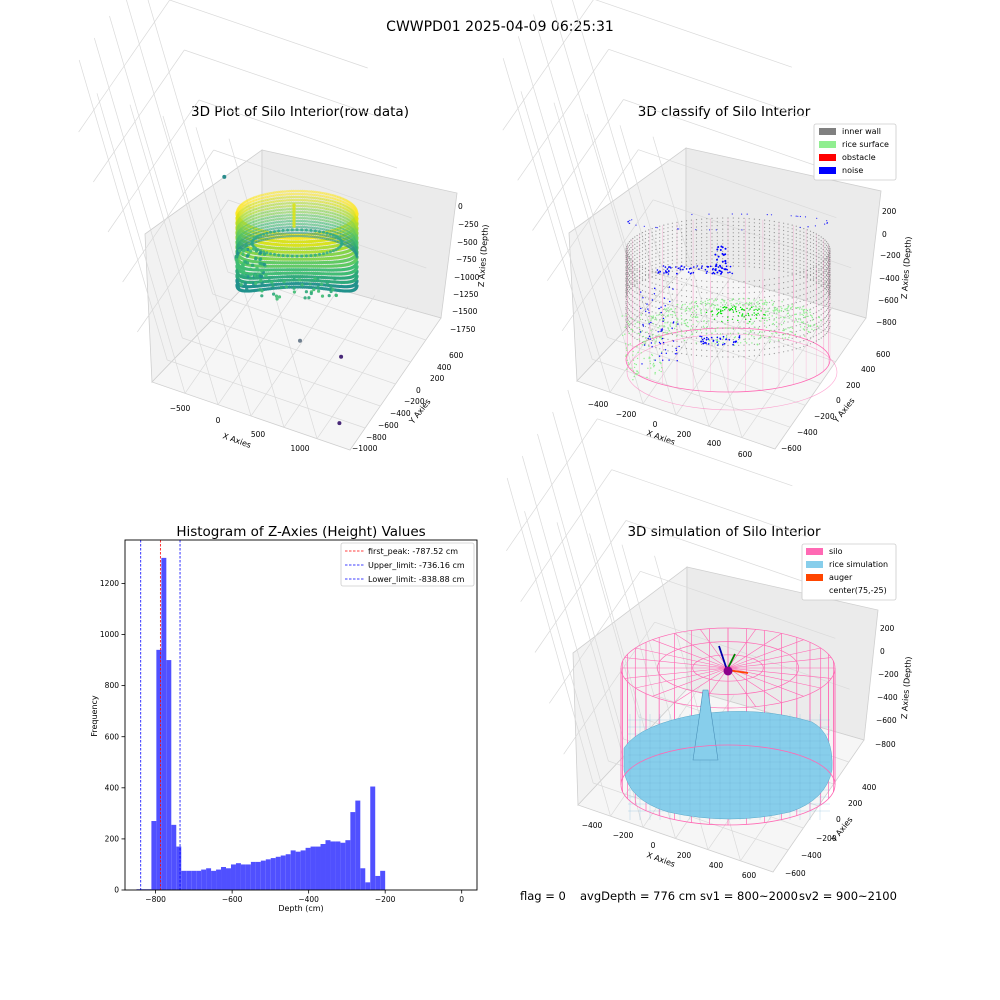 The height and width of the screenshot is (1000, 1000). What do you see at coordinates (724, 112) in the screenshot?
I see `panel2-title: 3D classify of Silo Interior` at bounding box center [724, 112].